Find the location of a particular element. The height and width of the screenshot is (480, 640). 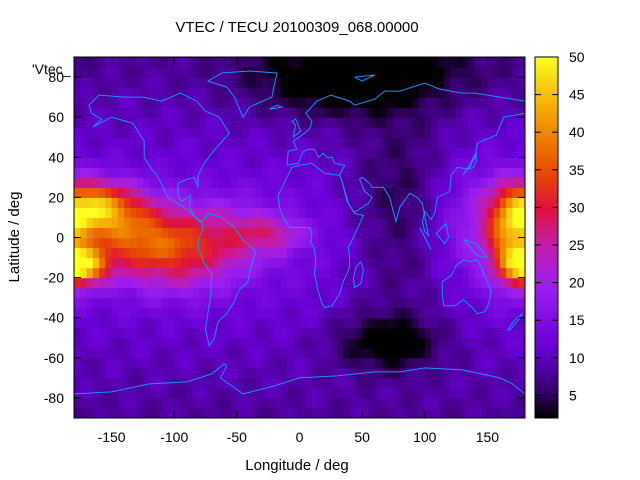

colorbar is located at coordinates (546, 237).